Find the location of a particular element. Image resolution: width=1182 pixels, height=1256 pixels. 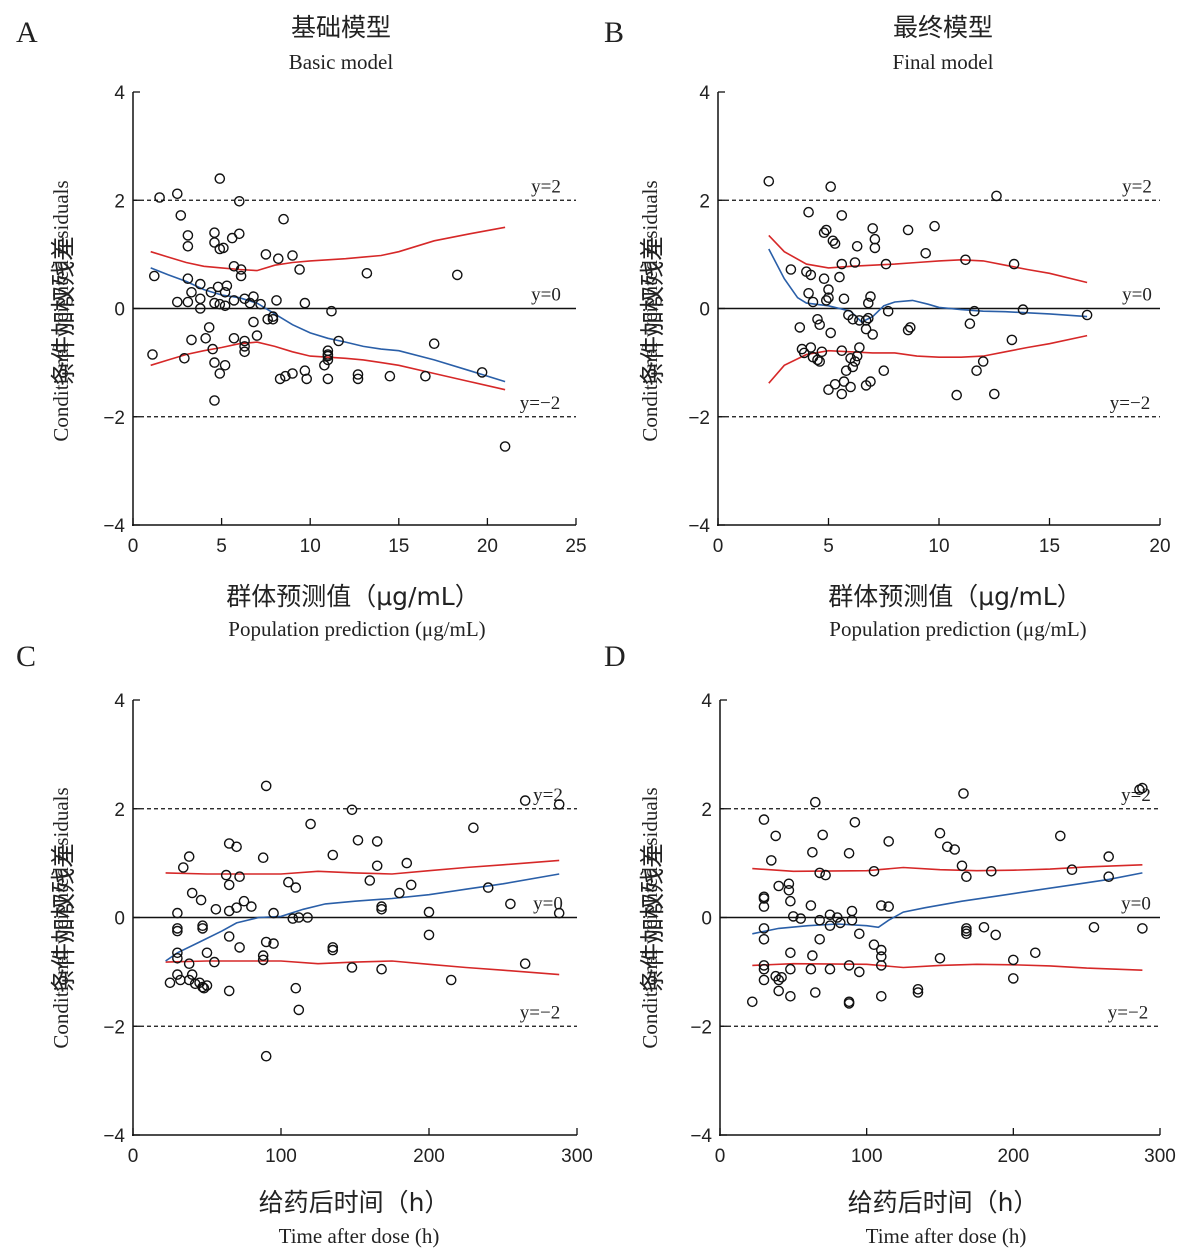

panel-d-x-tick-label: 100 is located at coordinates (867, 1156).